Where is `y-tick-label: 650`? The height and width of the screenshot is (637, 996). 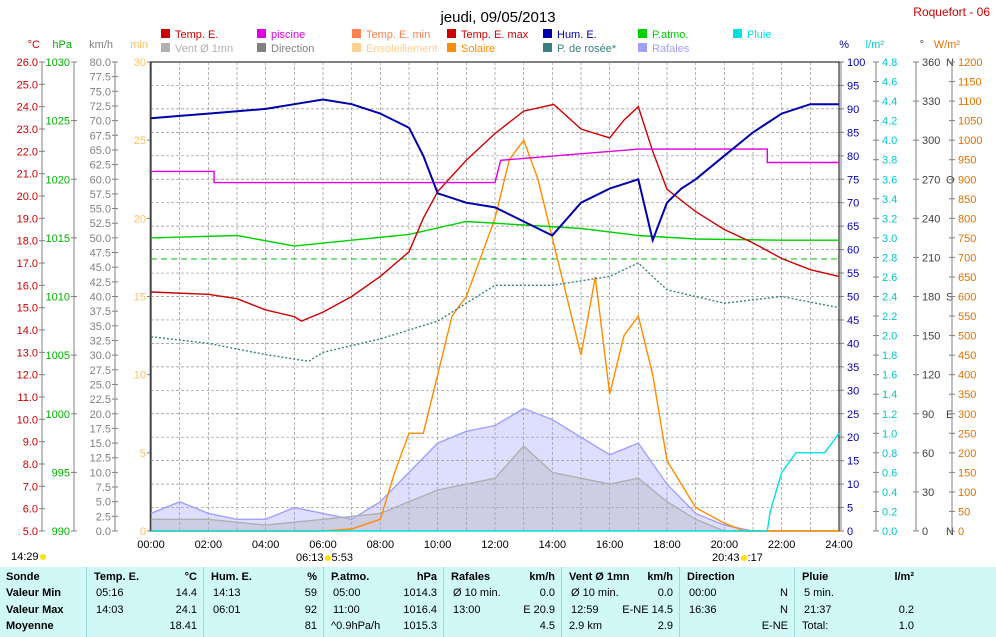
y-tick-label: 650 is located at coordinates (967, 278).